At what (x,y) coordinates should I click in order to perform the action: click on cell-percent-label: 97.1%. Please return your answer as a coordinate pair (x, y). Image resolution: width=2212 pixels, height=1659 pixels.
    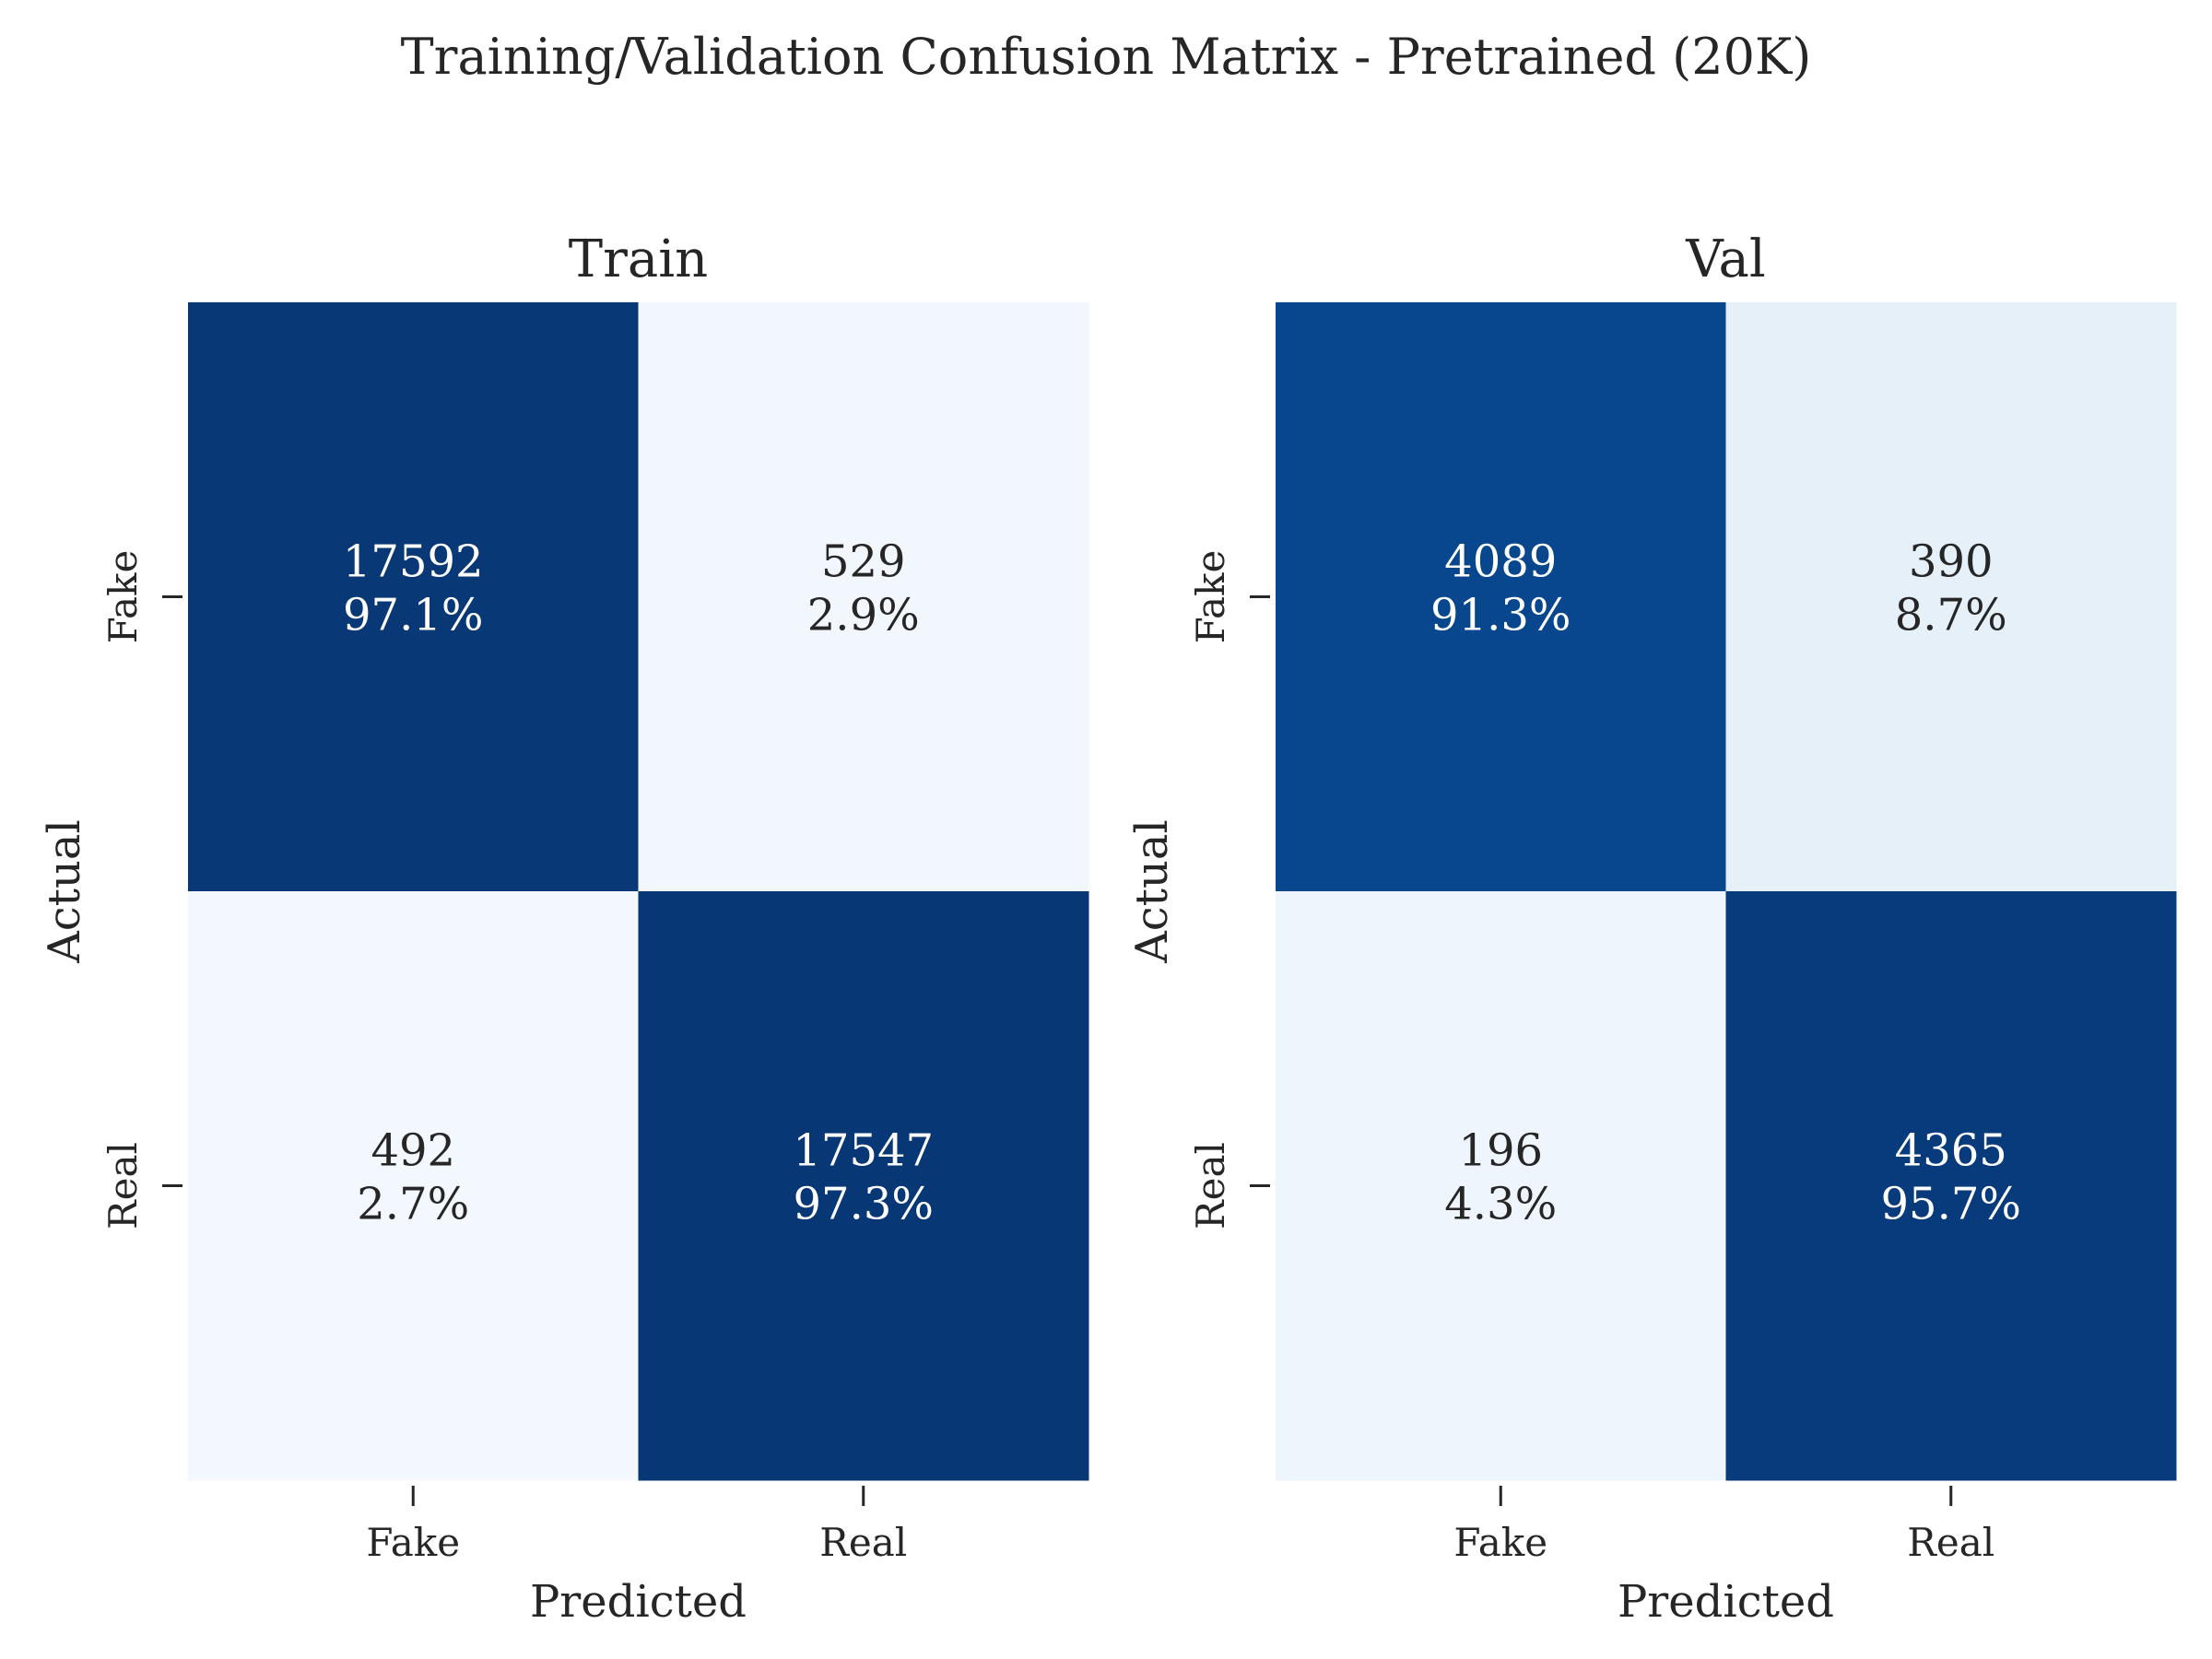
    Looking at the image, I should click on (413, 615).